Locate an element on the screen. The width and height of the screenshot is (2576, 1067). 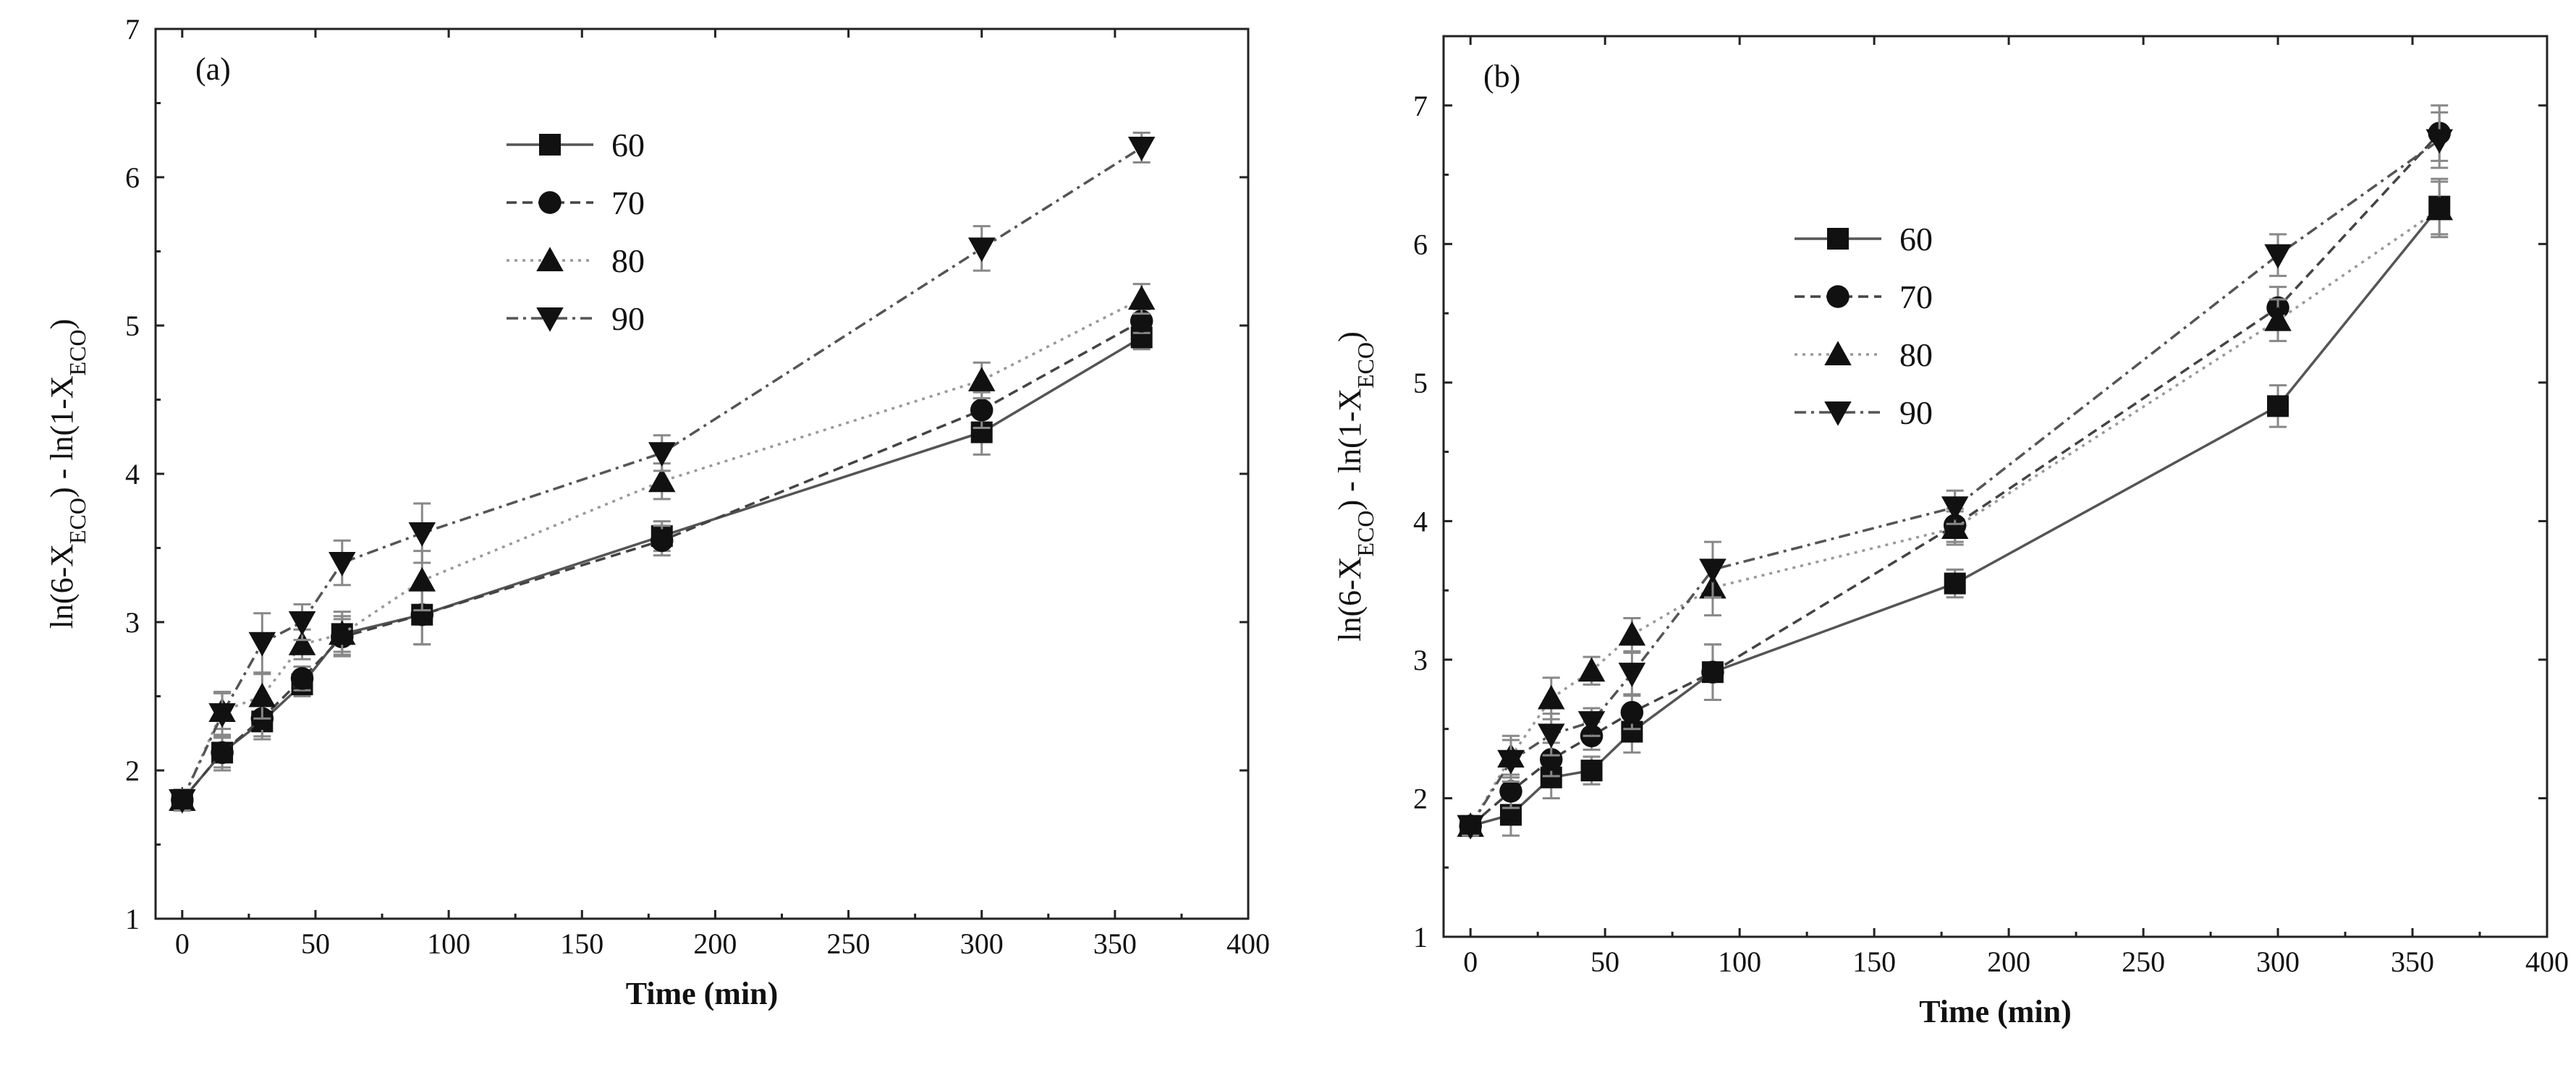
a-xtick-label-250: 250 is located at coordinates (848, 944).